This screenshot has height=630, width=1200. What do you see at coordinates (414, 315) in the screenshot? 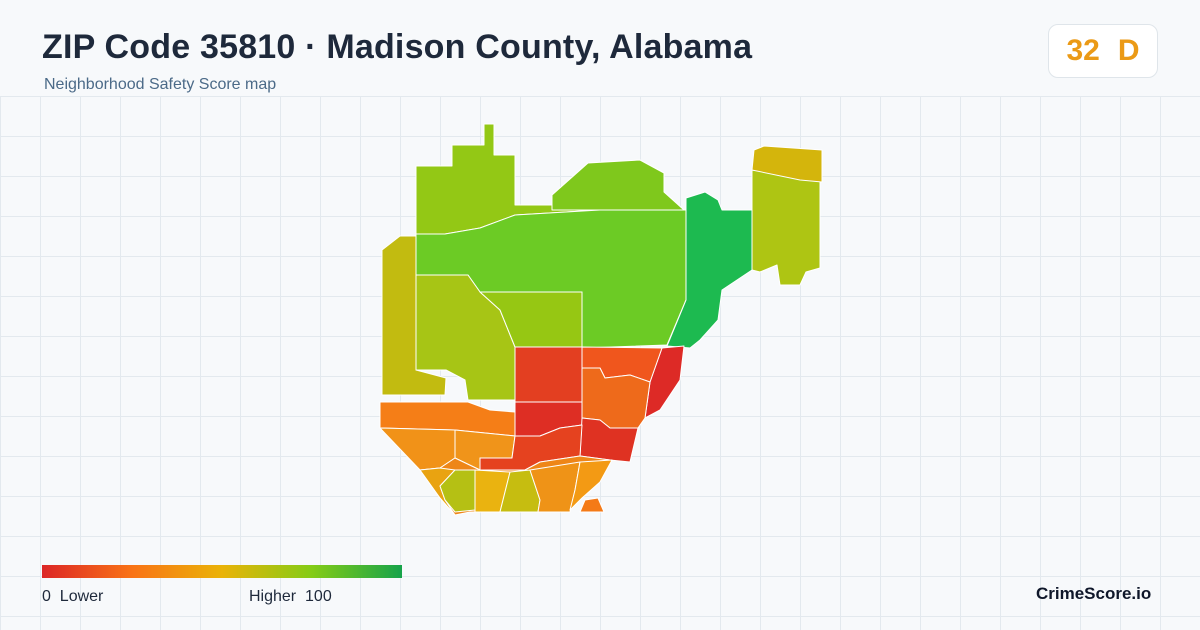
I see `west-tract` at bounding box center [414, 315].